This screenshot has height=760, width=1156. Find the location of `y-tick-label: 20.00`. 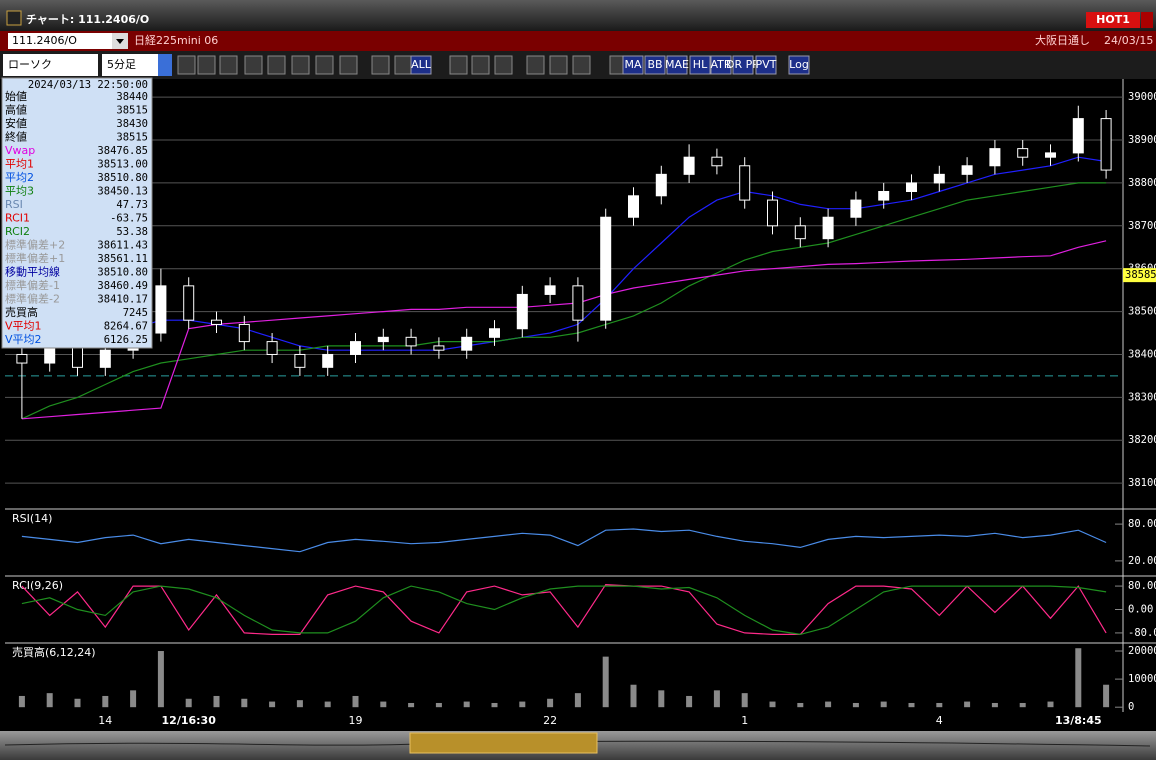

y-tick-label: 20.00 is located at coordinates (1142, 561).